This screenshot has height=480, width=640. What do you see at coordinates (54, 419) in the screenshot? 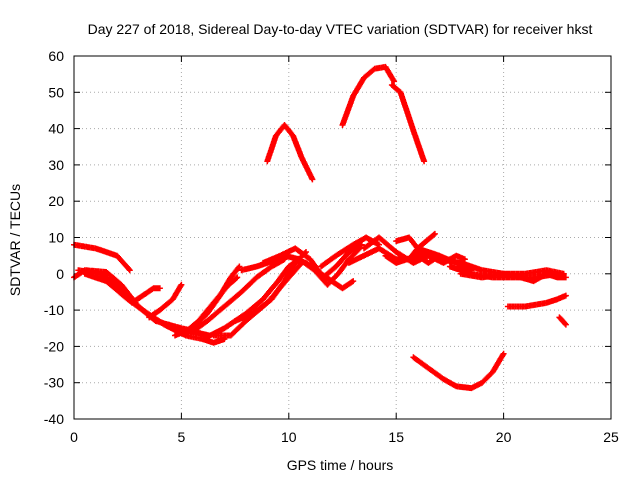
I see `y-tick-label: -40` at bounding box center [54, 419].